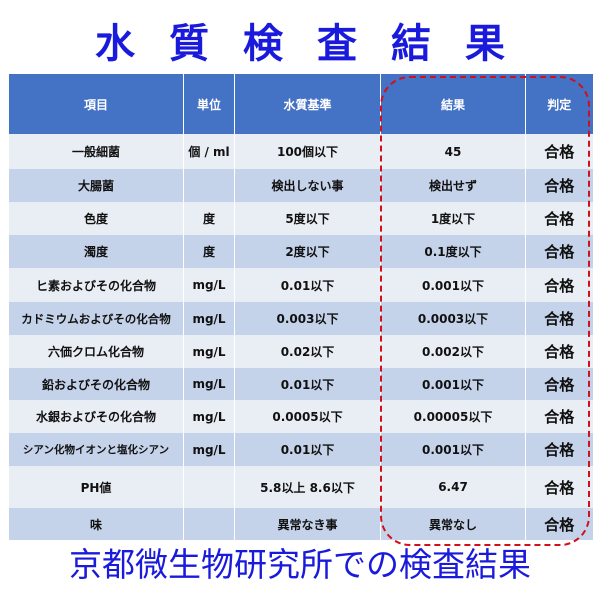 This screenshot has width=600, height=600. What do you see at coordinates (307, 416) in the screenshot?
I see `cell-standard: 0.0005以下` at bounding box center [307, 416].